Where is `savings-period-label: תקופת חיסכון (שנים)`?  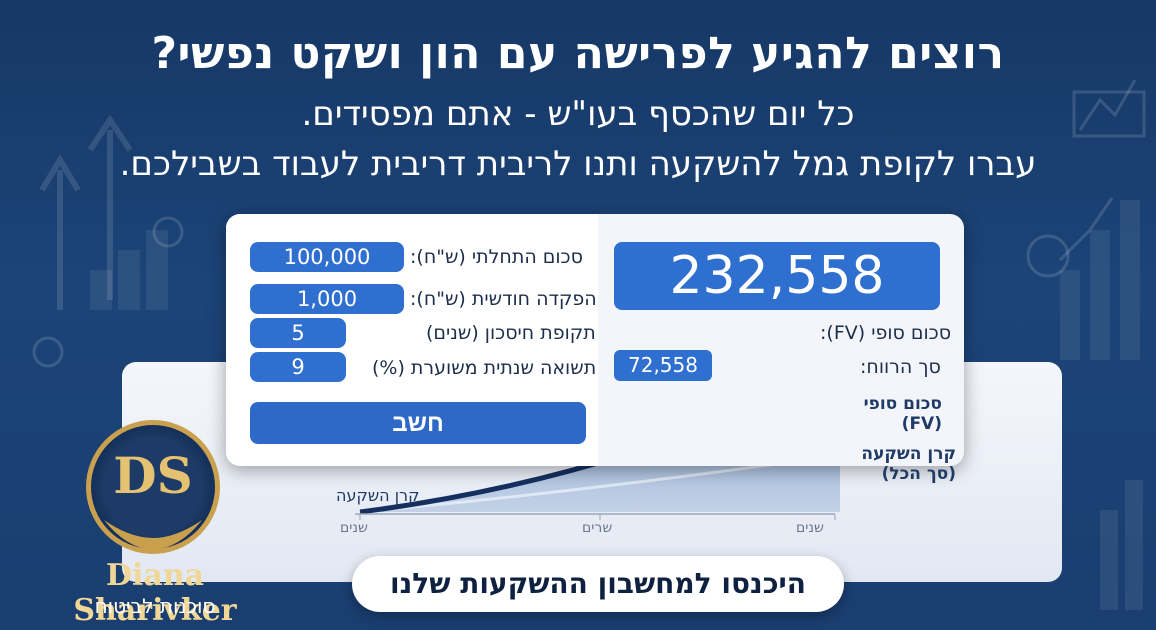 savings-period-label: תקופת חיסכון (שנים) is located at coordinates (511, 333).